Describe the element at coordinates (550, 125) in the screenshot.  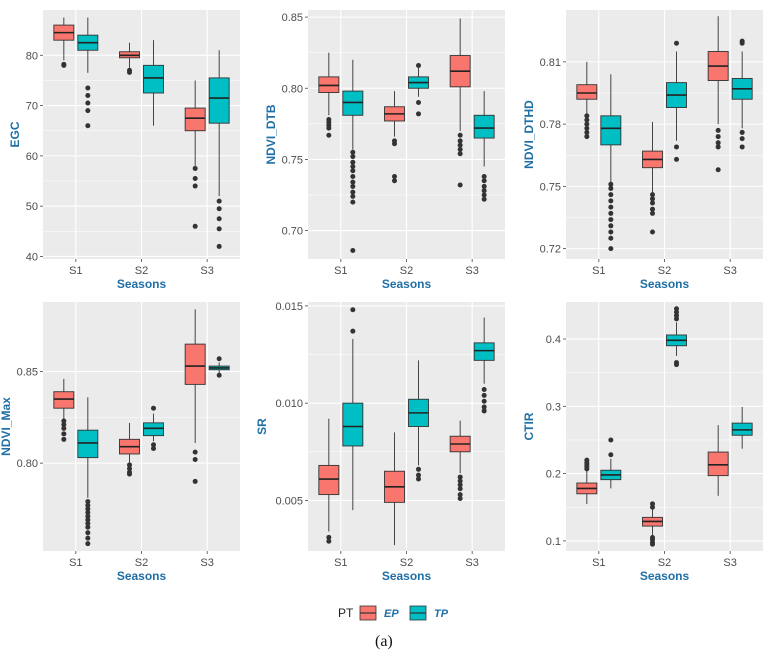
I see `y-tick-label: 0.78` at that location.